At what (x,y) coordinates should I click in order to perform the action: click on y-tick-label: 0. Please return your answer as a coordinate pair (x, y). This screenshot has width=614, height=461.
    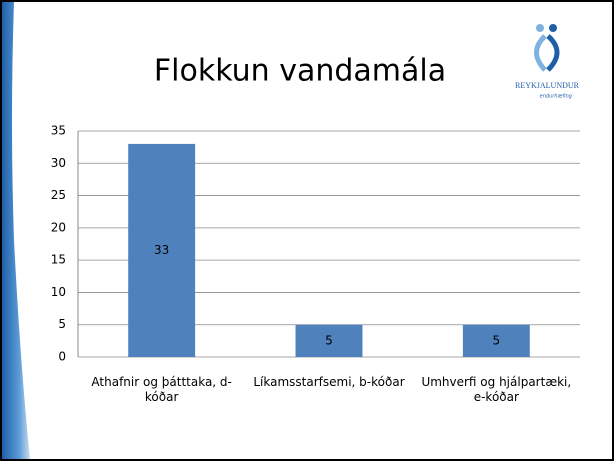
    Looking at the image, I should click on (62, 357).